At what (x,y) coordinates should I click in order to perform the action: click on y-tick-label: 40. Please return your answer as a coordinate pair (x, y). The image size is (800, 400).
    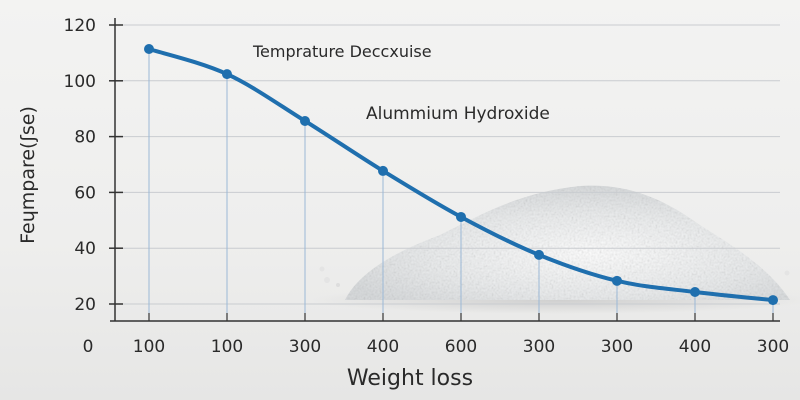
    Looking at the image, I should click on (85, 249).